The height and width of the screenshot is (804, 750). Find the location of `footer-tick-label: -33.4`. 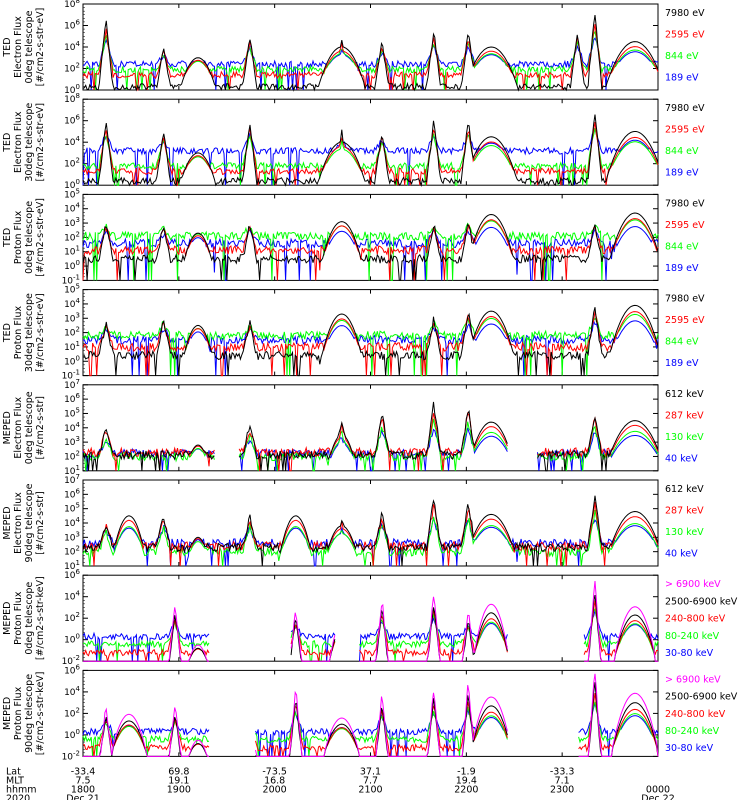

footer-tick-label: -33.4 is located at coordinates (83, 772).